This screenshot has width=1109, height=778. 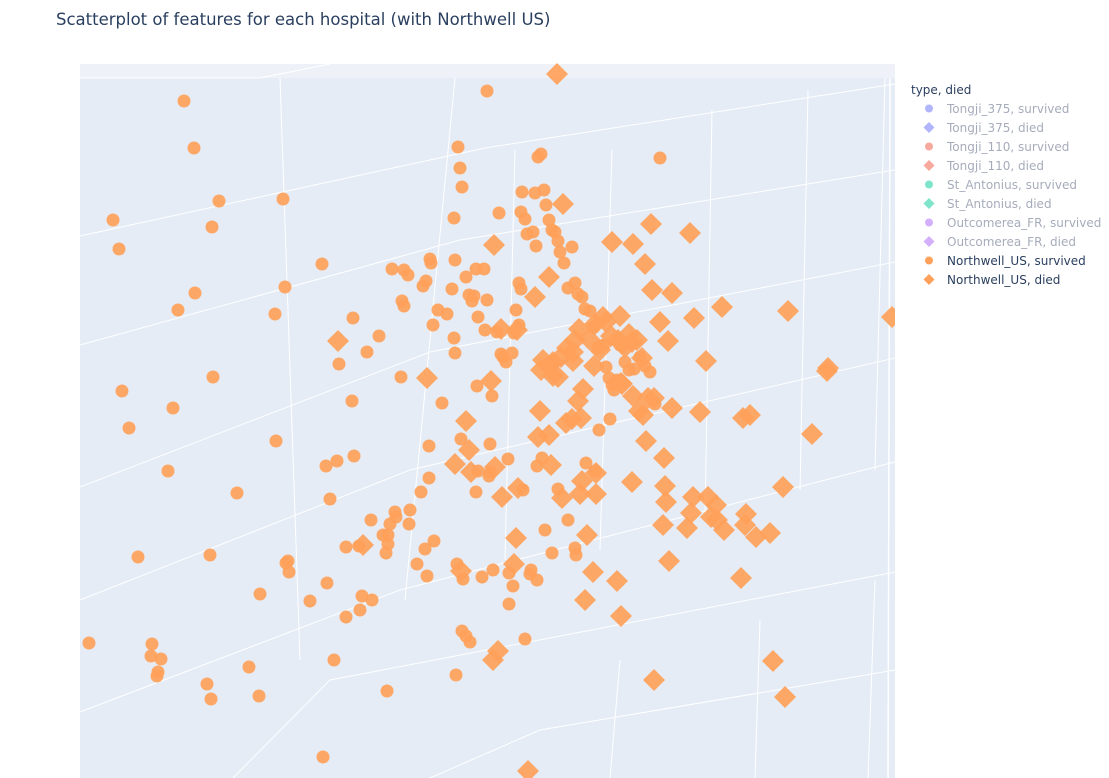 I want to click on legend-item: Northwell_US, died, so click(x=1006, y=279).